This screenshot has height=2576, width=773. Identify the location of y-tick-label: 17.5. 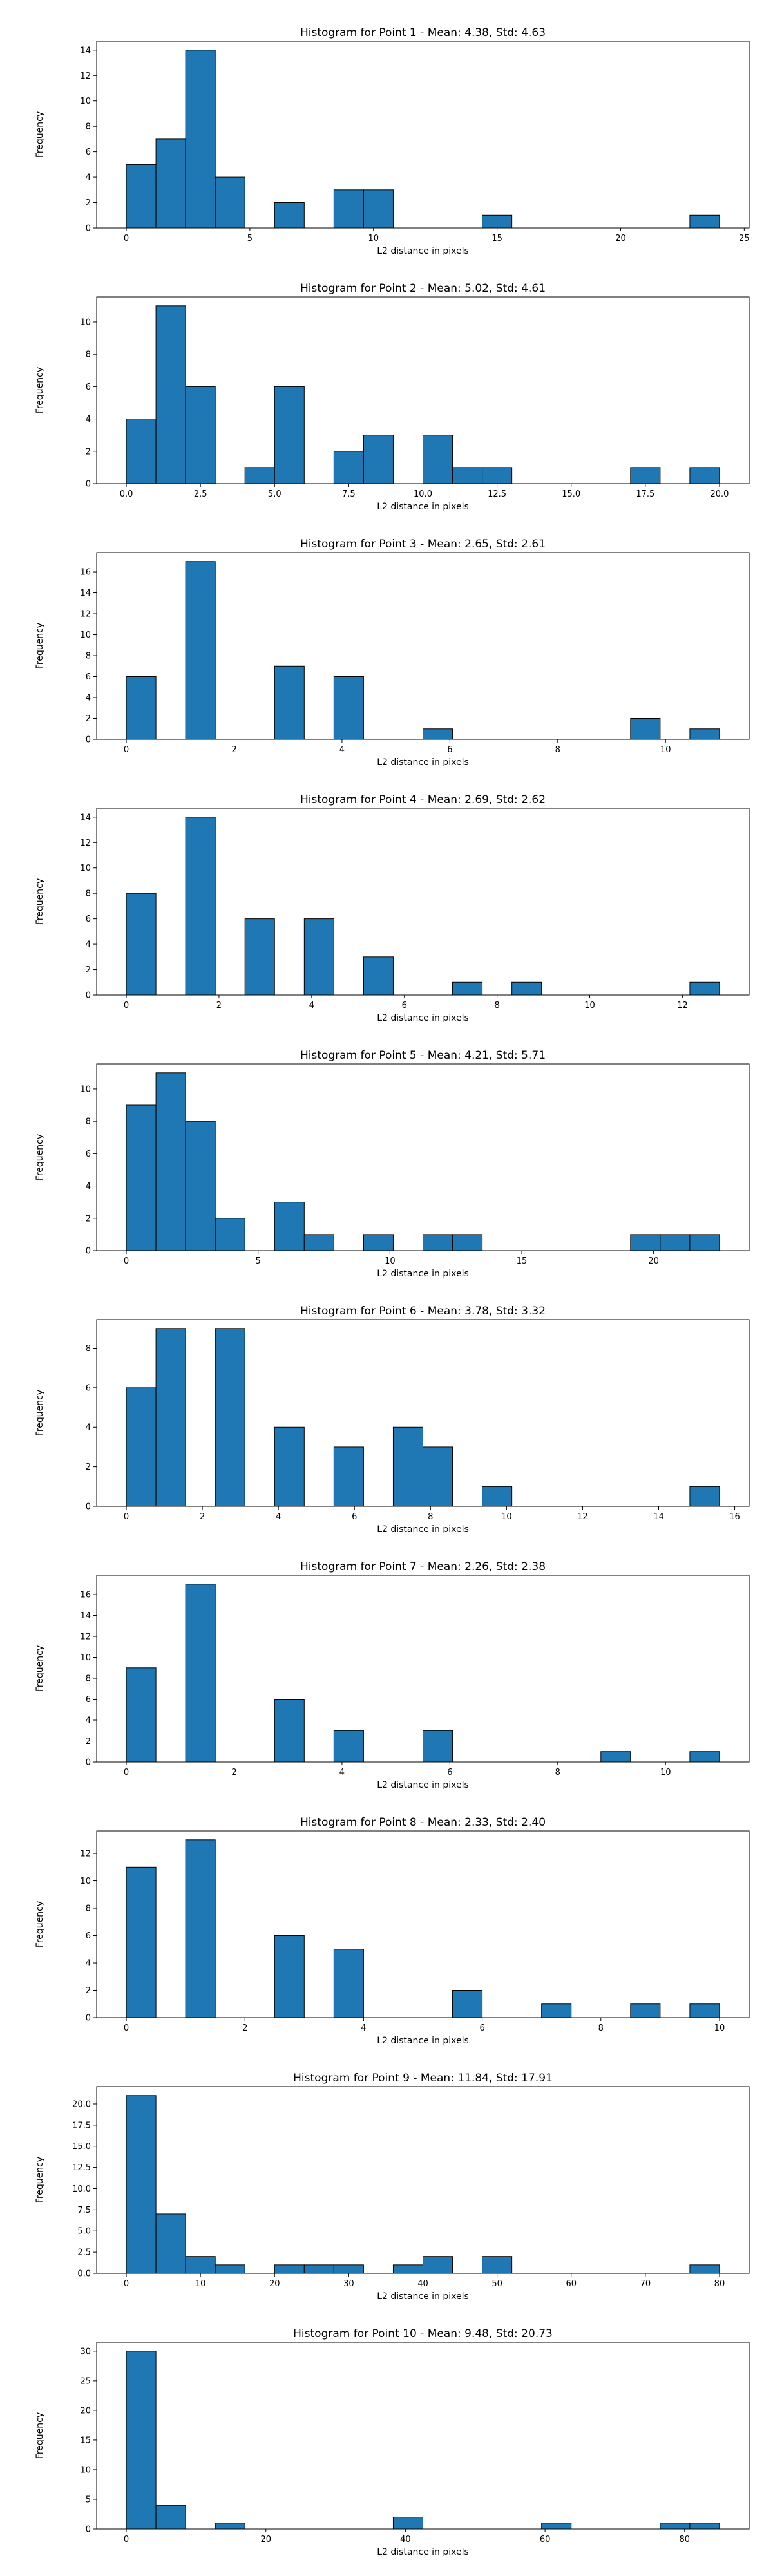
(81, 2125).